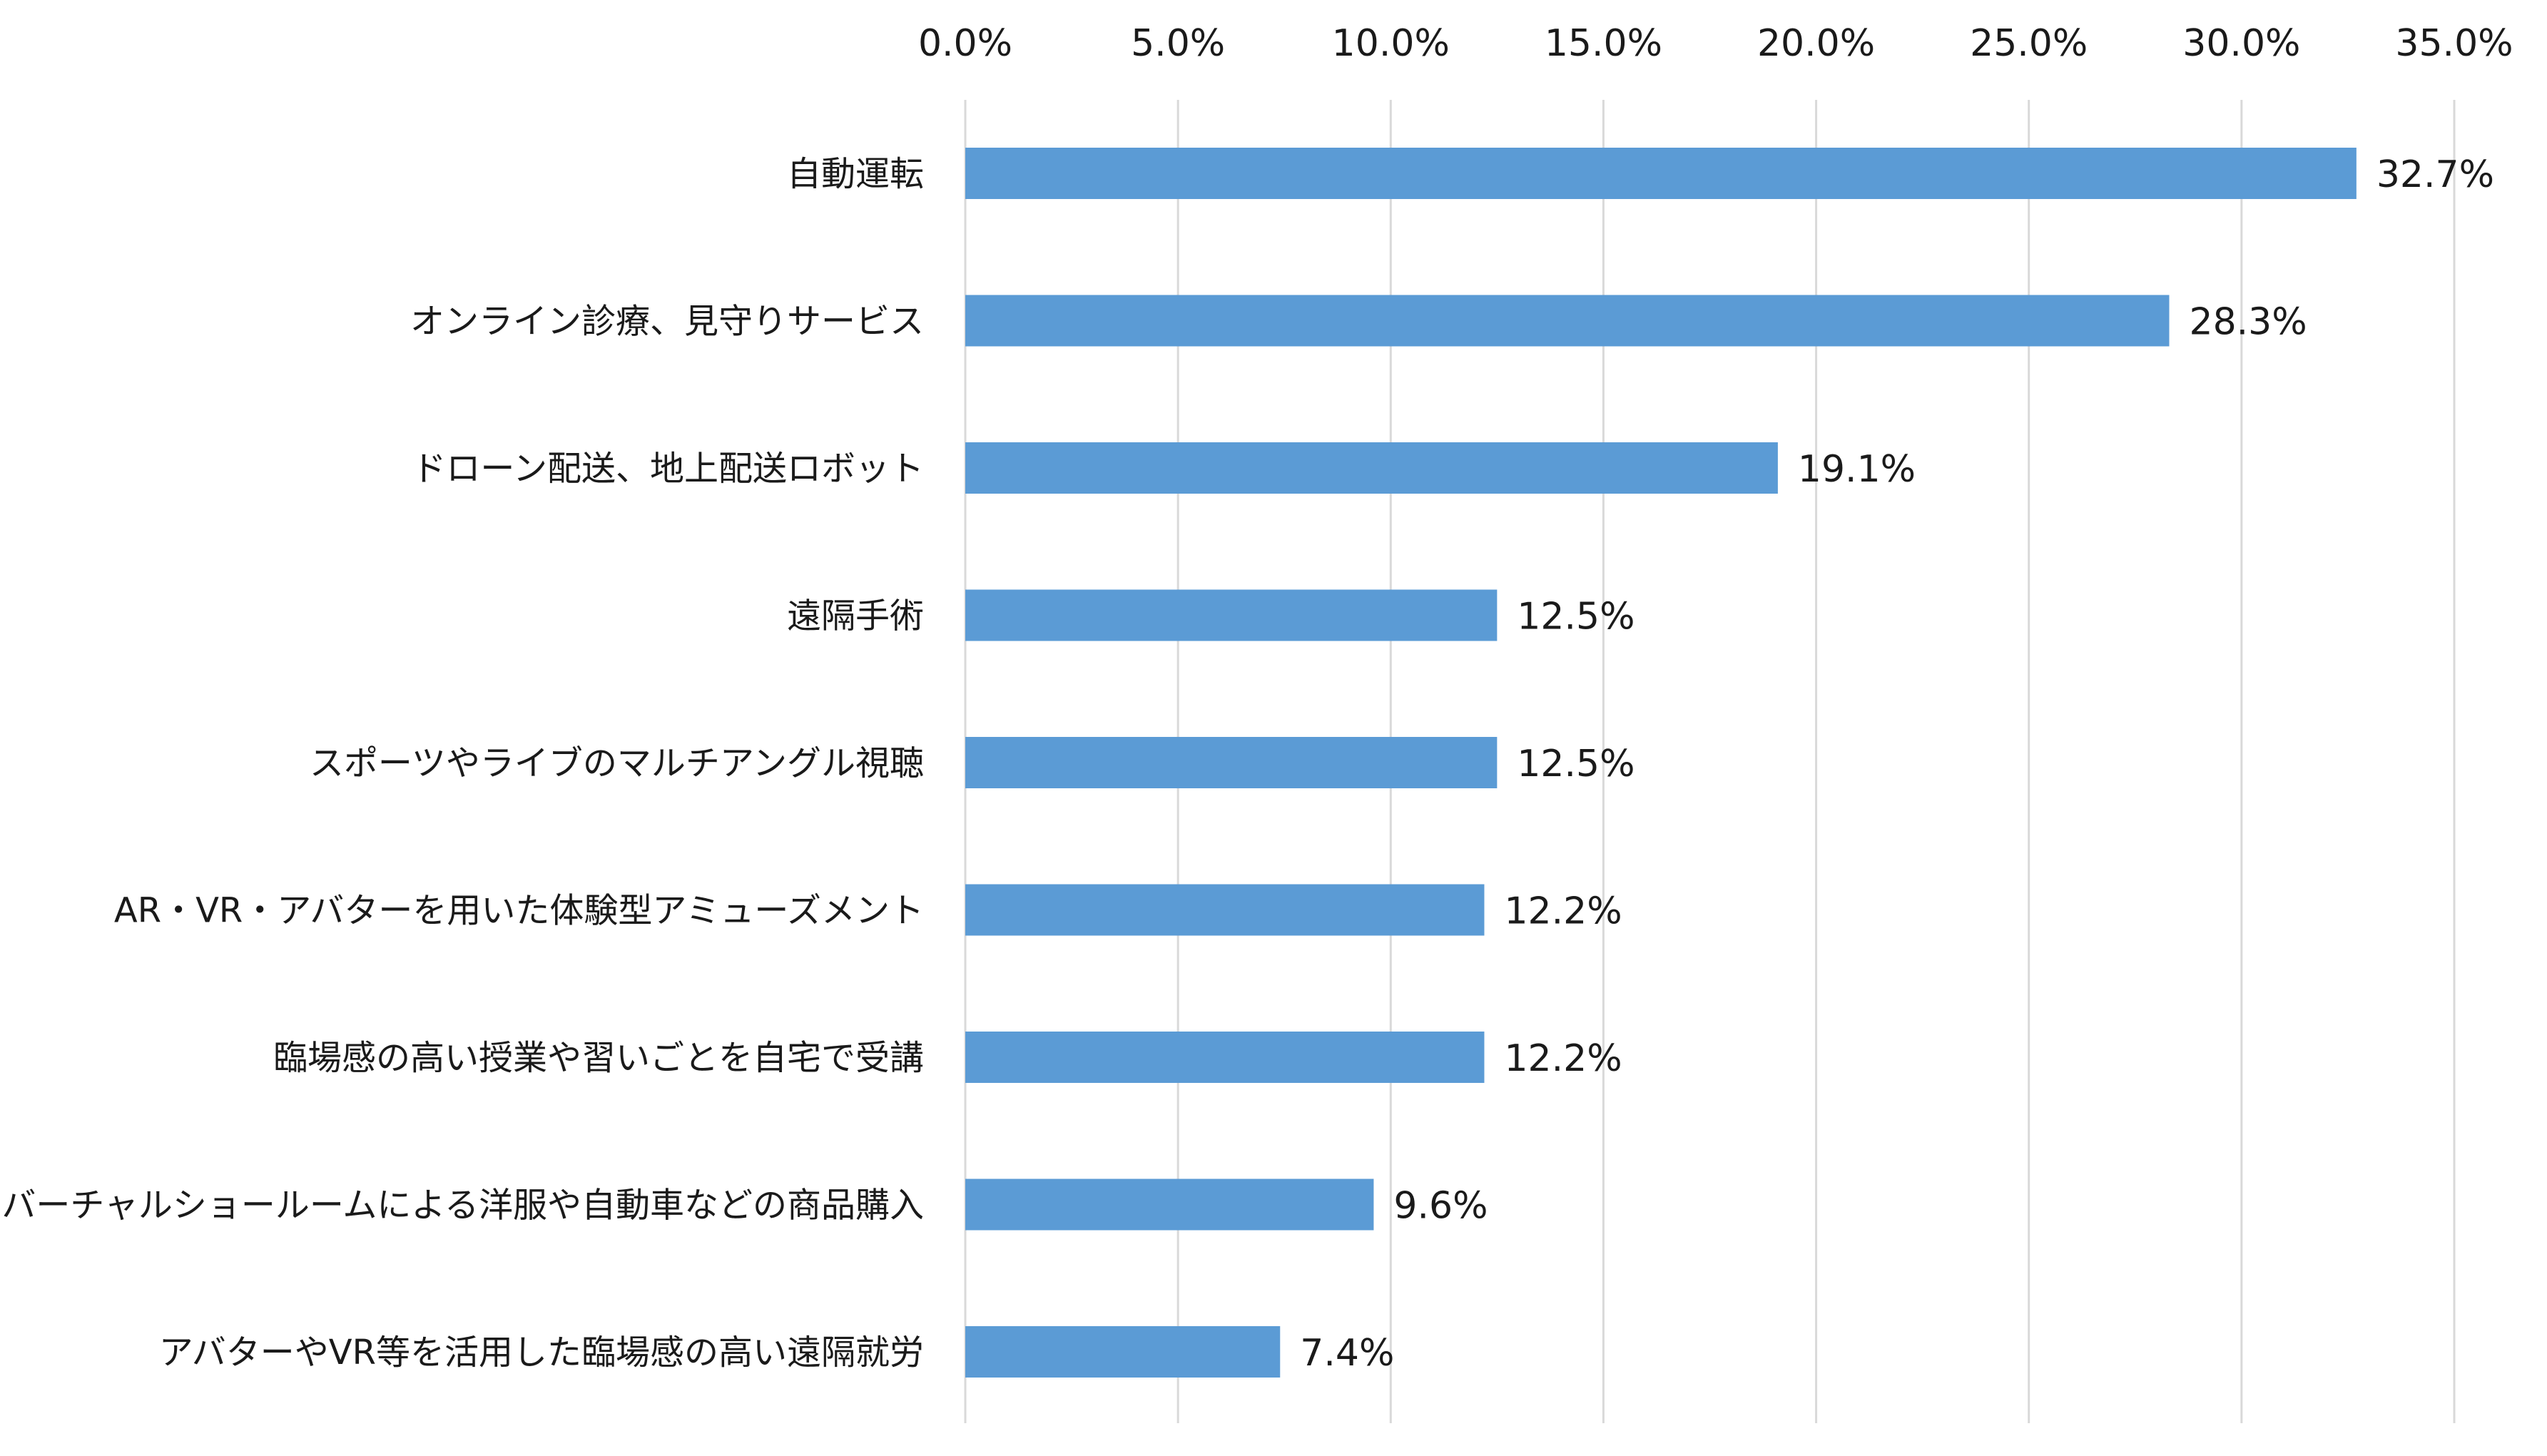 This screenshot has height=1456, width=2547. Describe the element at coordinates (1716, 43) in the screenshot. I see `x-axis-ticks: 0.0% 5.0% 10.0% 15.0% 20.0% 25.0% 30.0% 35.0%` at that location.